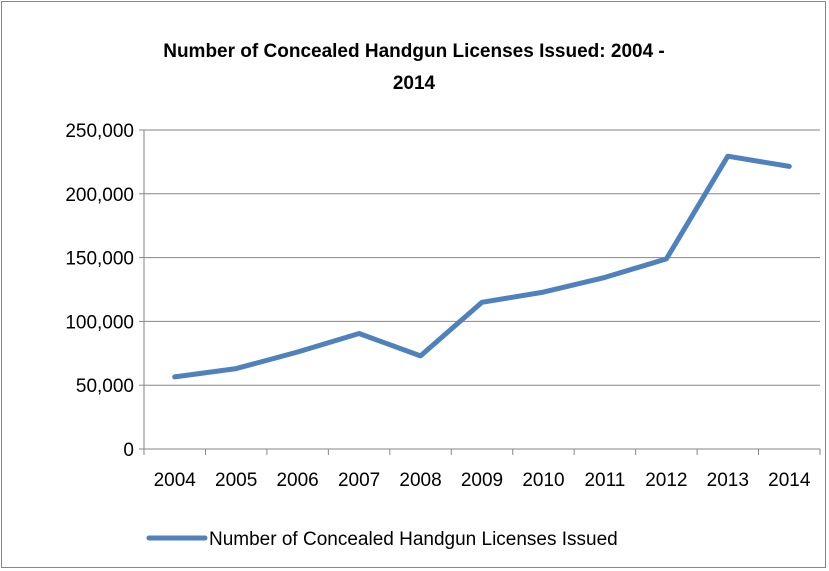 The image size is (829, 571). Describe the element at coordinates (128, 450) in the screenshot. I see `y-tick-label: 0` at that location.